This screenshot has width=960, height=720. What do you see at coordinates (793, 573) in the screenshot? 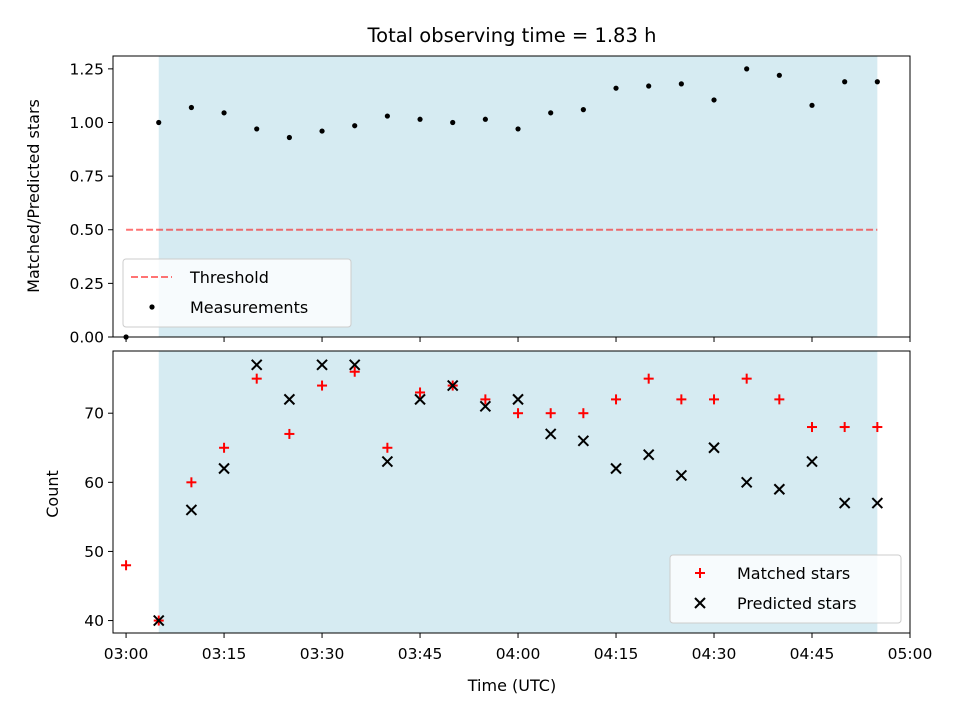
I see `legend-matched-label: Matched stars` at bounding box center [793, 573].